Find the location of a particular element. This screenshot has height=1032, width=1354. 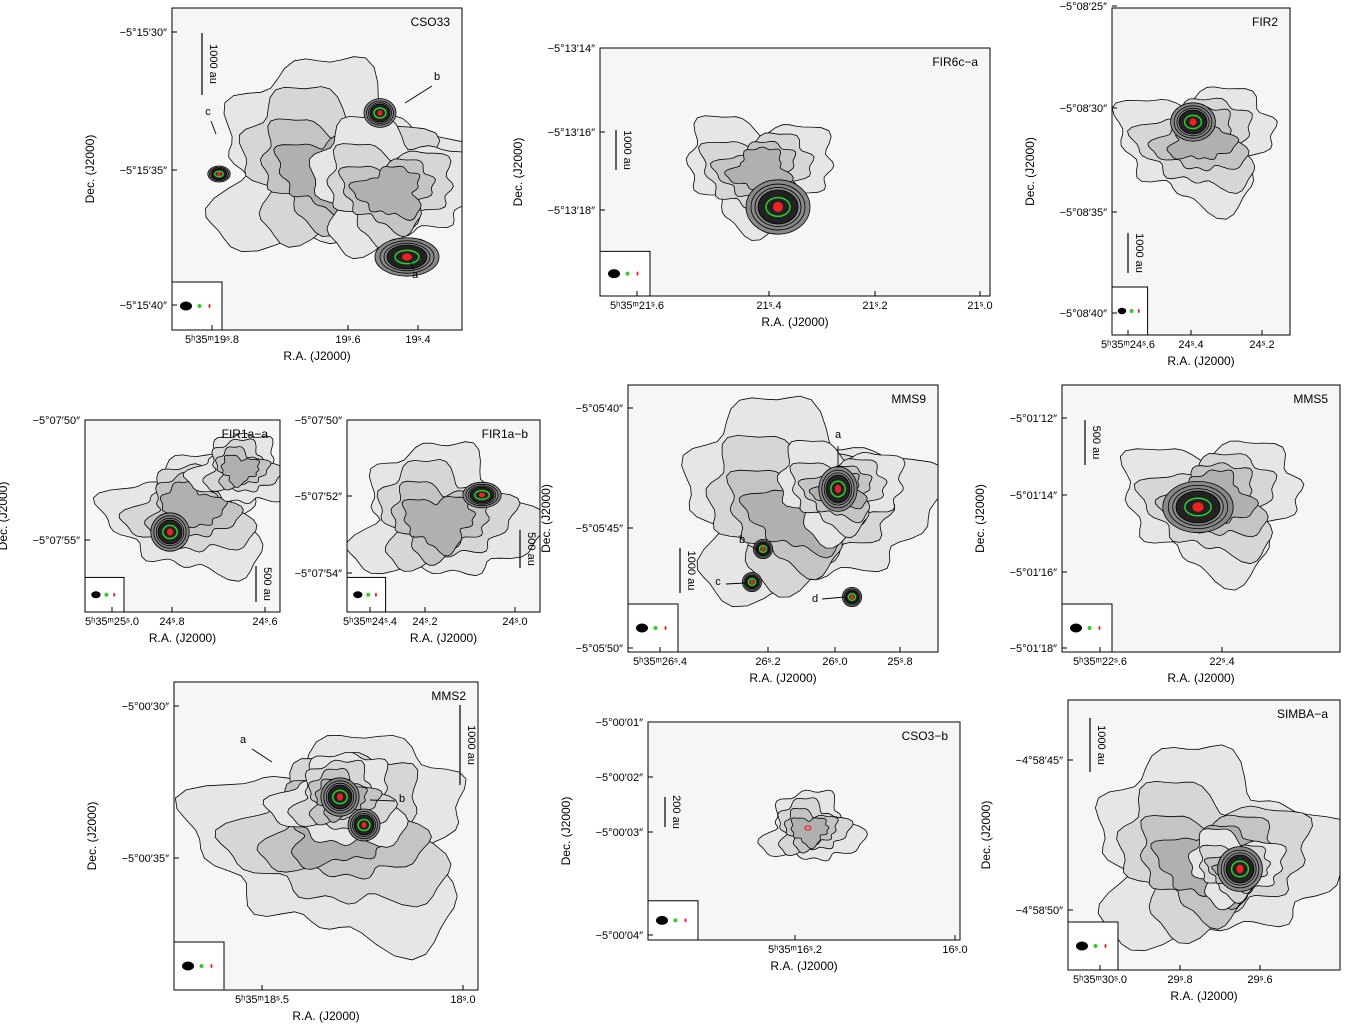

y-tick-label: −5°05′40″ is located at coordinates (599, 409).